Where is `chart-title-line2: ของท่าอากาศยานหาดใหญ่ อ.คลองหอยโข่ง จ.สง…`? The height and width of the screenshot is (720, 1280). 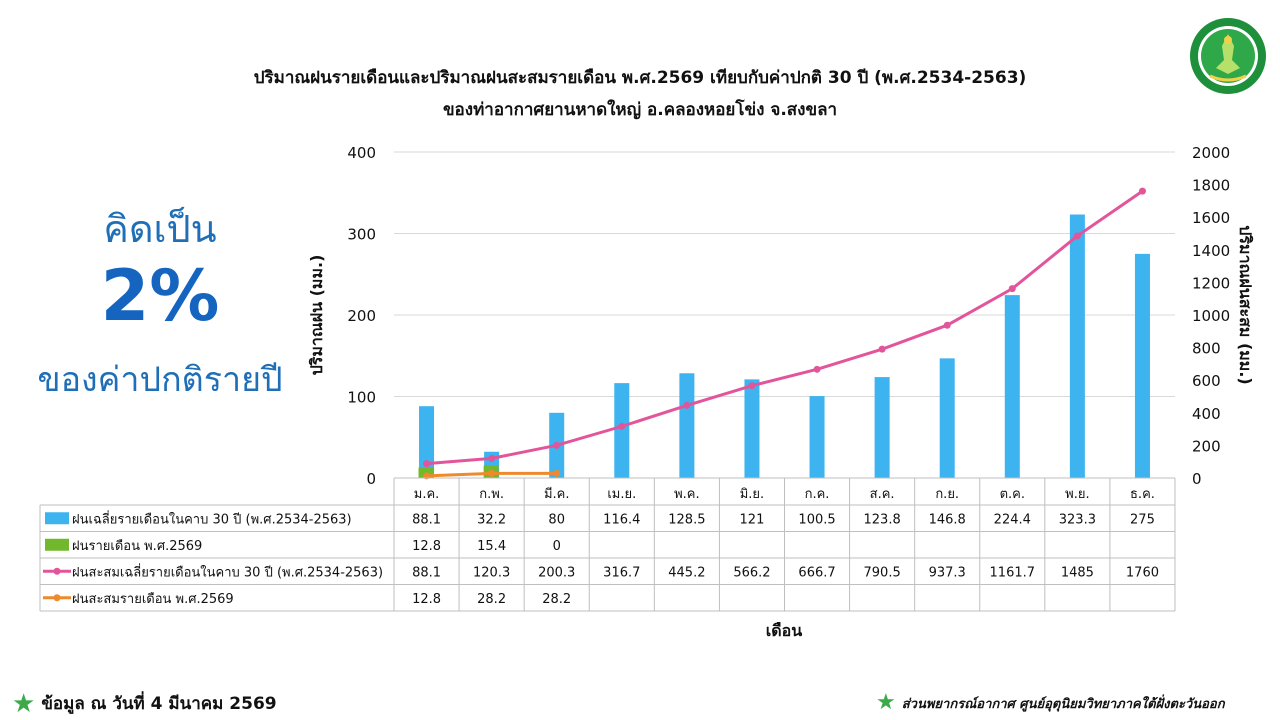
chart-title-line2: ของท่าอากาศยานหาดใหญ่ อ.คลองหอยโข่ง จ.สง… is located at coordinates (640, 110).